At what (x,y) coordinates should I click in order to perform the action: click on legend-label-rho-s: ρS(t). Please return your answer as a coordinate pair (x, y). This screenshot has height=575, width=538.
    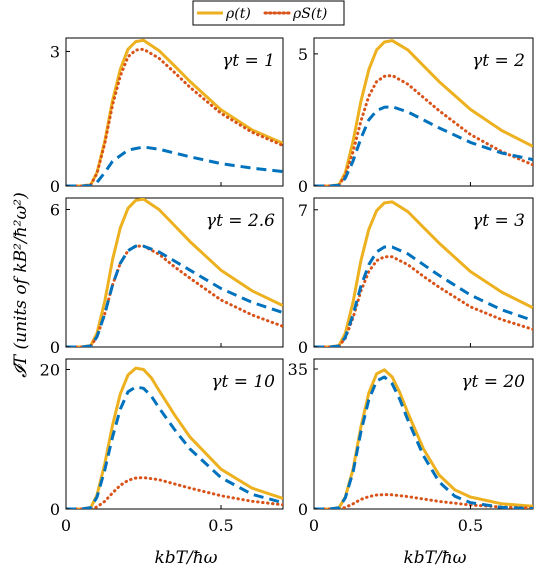
    Looking at the image, I should click on (309, 14).